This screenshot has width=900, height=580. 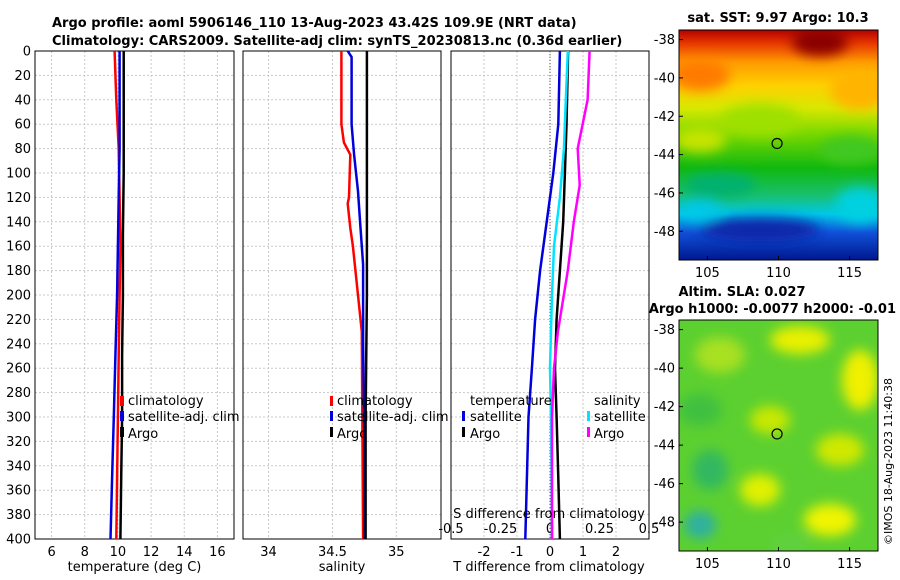 What do you see at coordinates (143, 434) in the screenshot?
I see `legend-label-argo: Argo` at bounding box center [143, 434].